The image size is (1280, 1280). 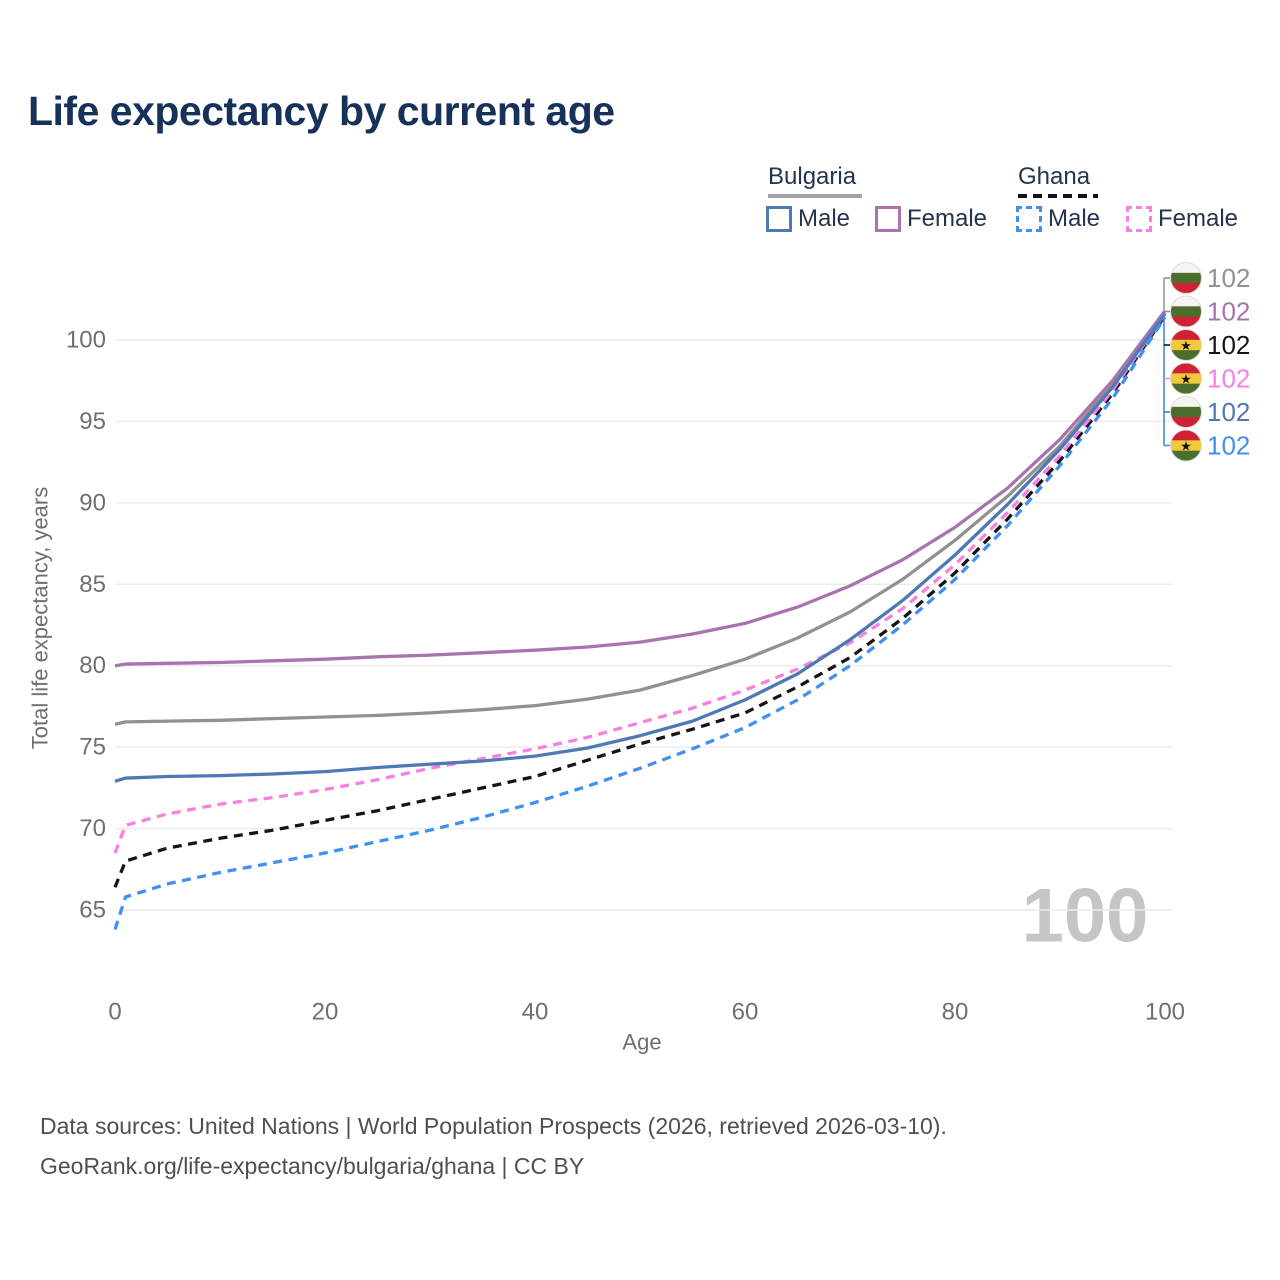 What do you see at coordinates (92, 502) in the screenshot?
I see `y-tick-label-90: 90` at bounding box center [92, 502].